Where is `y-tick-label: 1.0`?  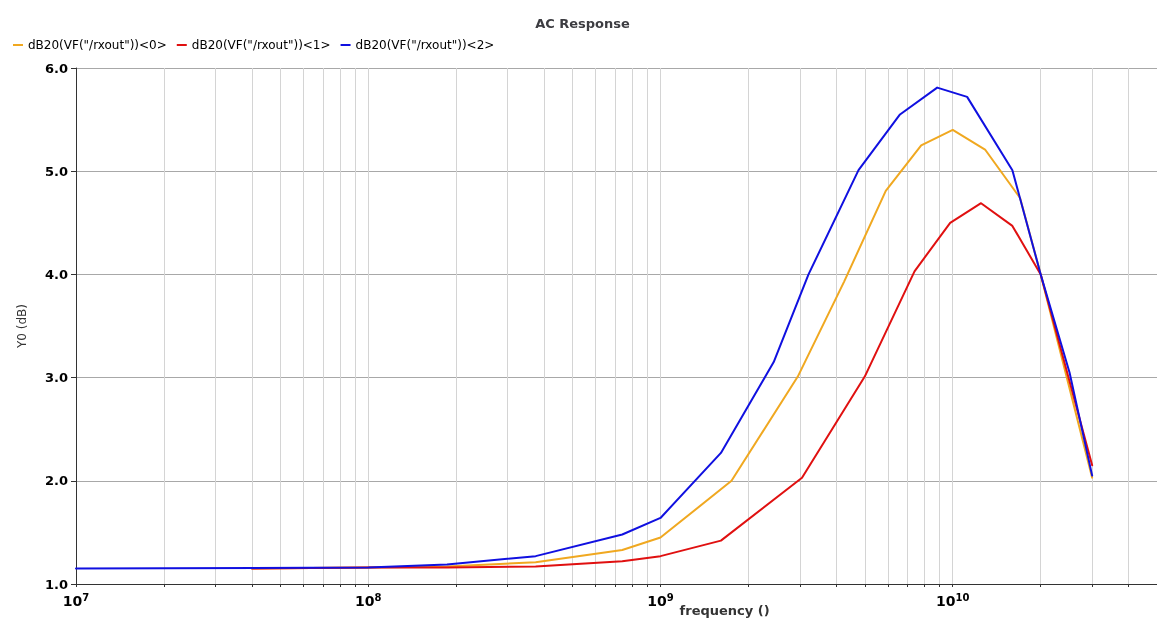
y-tick-label: 1.0 is located at coordinates (56, 584).